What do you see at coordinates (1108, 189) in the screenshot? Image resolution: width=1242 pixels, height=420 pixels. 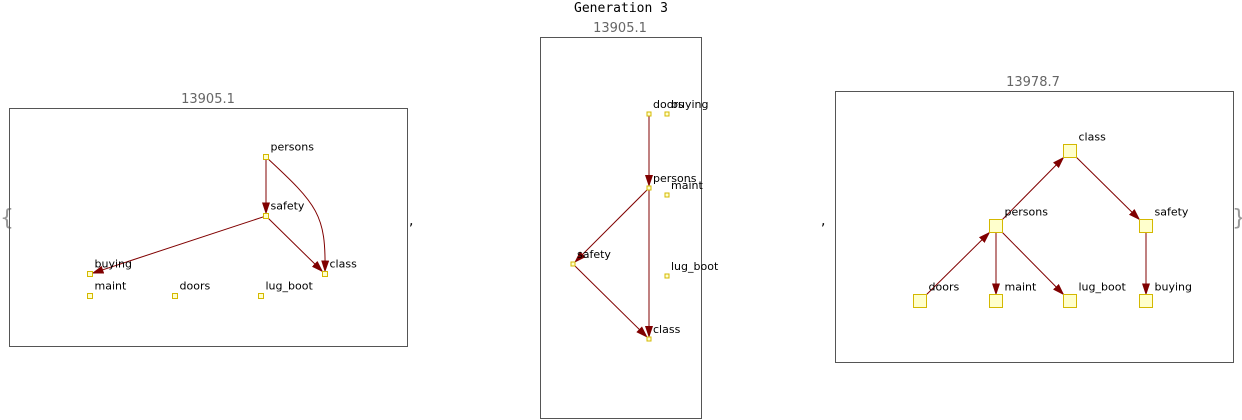 I see `edge-class-to-safety` at bounding box center [1108, 189].